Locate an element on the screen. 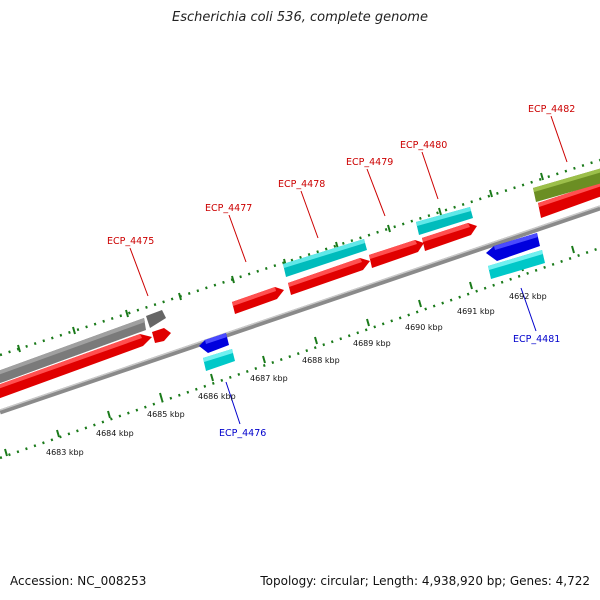 The image size is (600, 600). scale-label: 4692 kbp is located at coordinates (528, 296).